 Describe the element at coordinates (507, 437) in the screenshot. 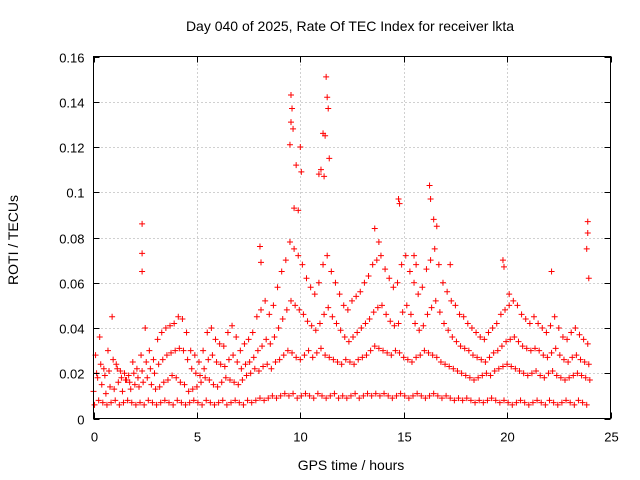

I see `x-tick-label: 20` at that location.